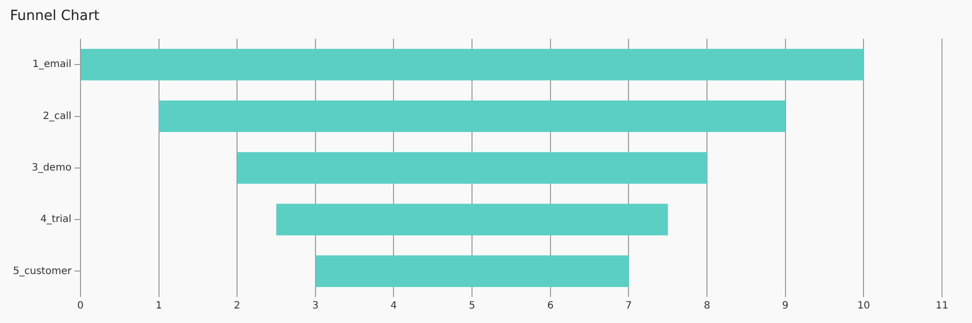 The height and width of the screenshot is (323, 972). Describe the element at coordinates (52, 64) in the screenshot. I see `y-tick-label: 1_email` at that location.